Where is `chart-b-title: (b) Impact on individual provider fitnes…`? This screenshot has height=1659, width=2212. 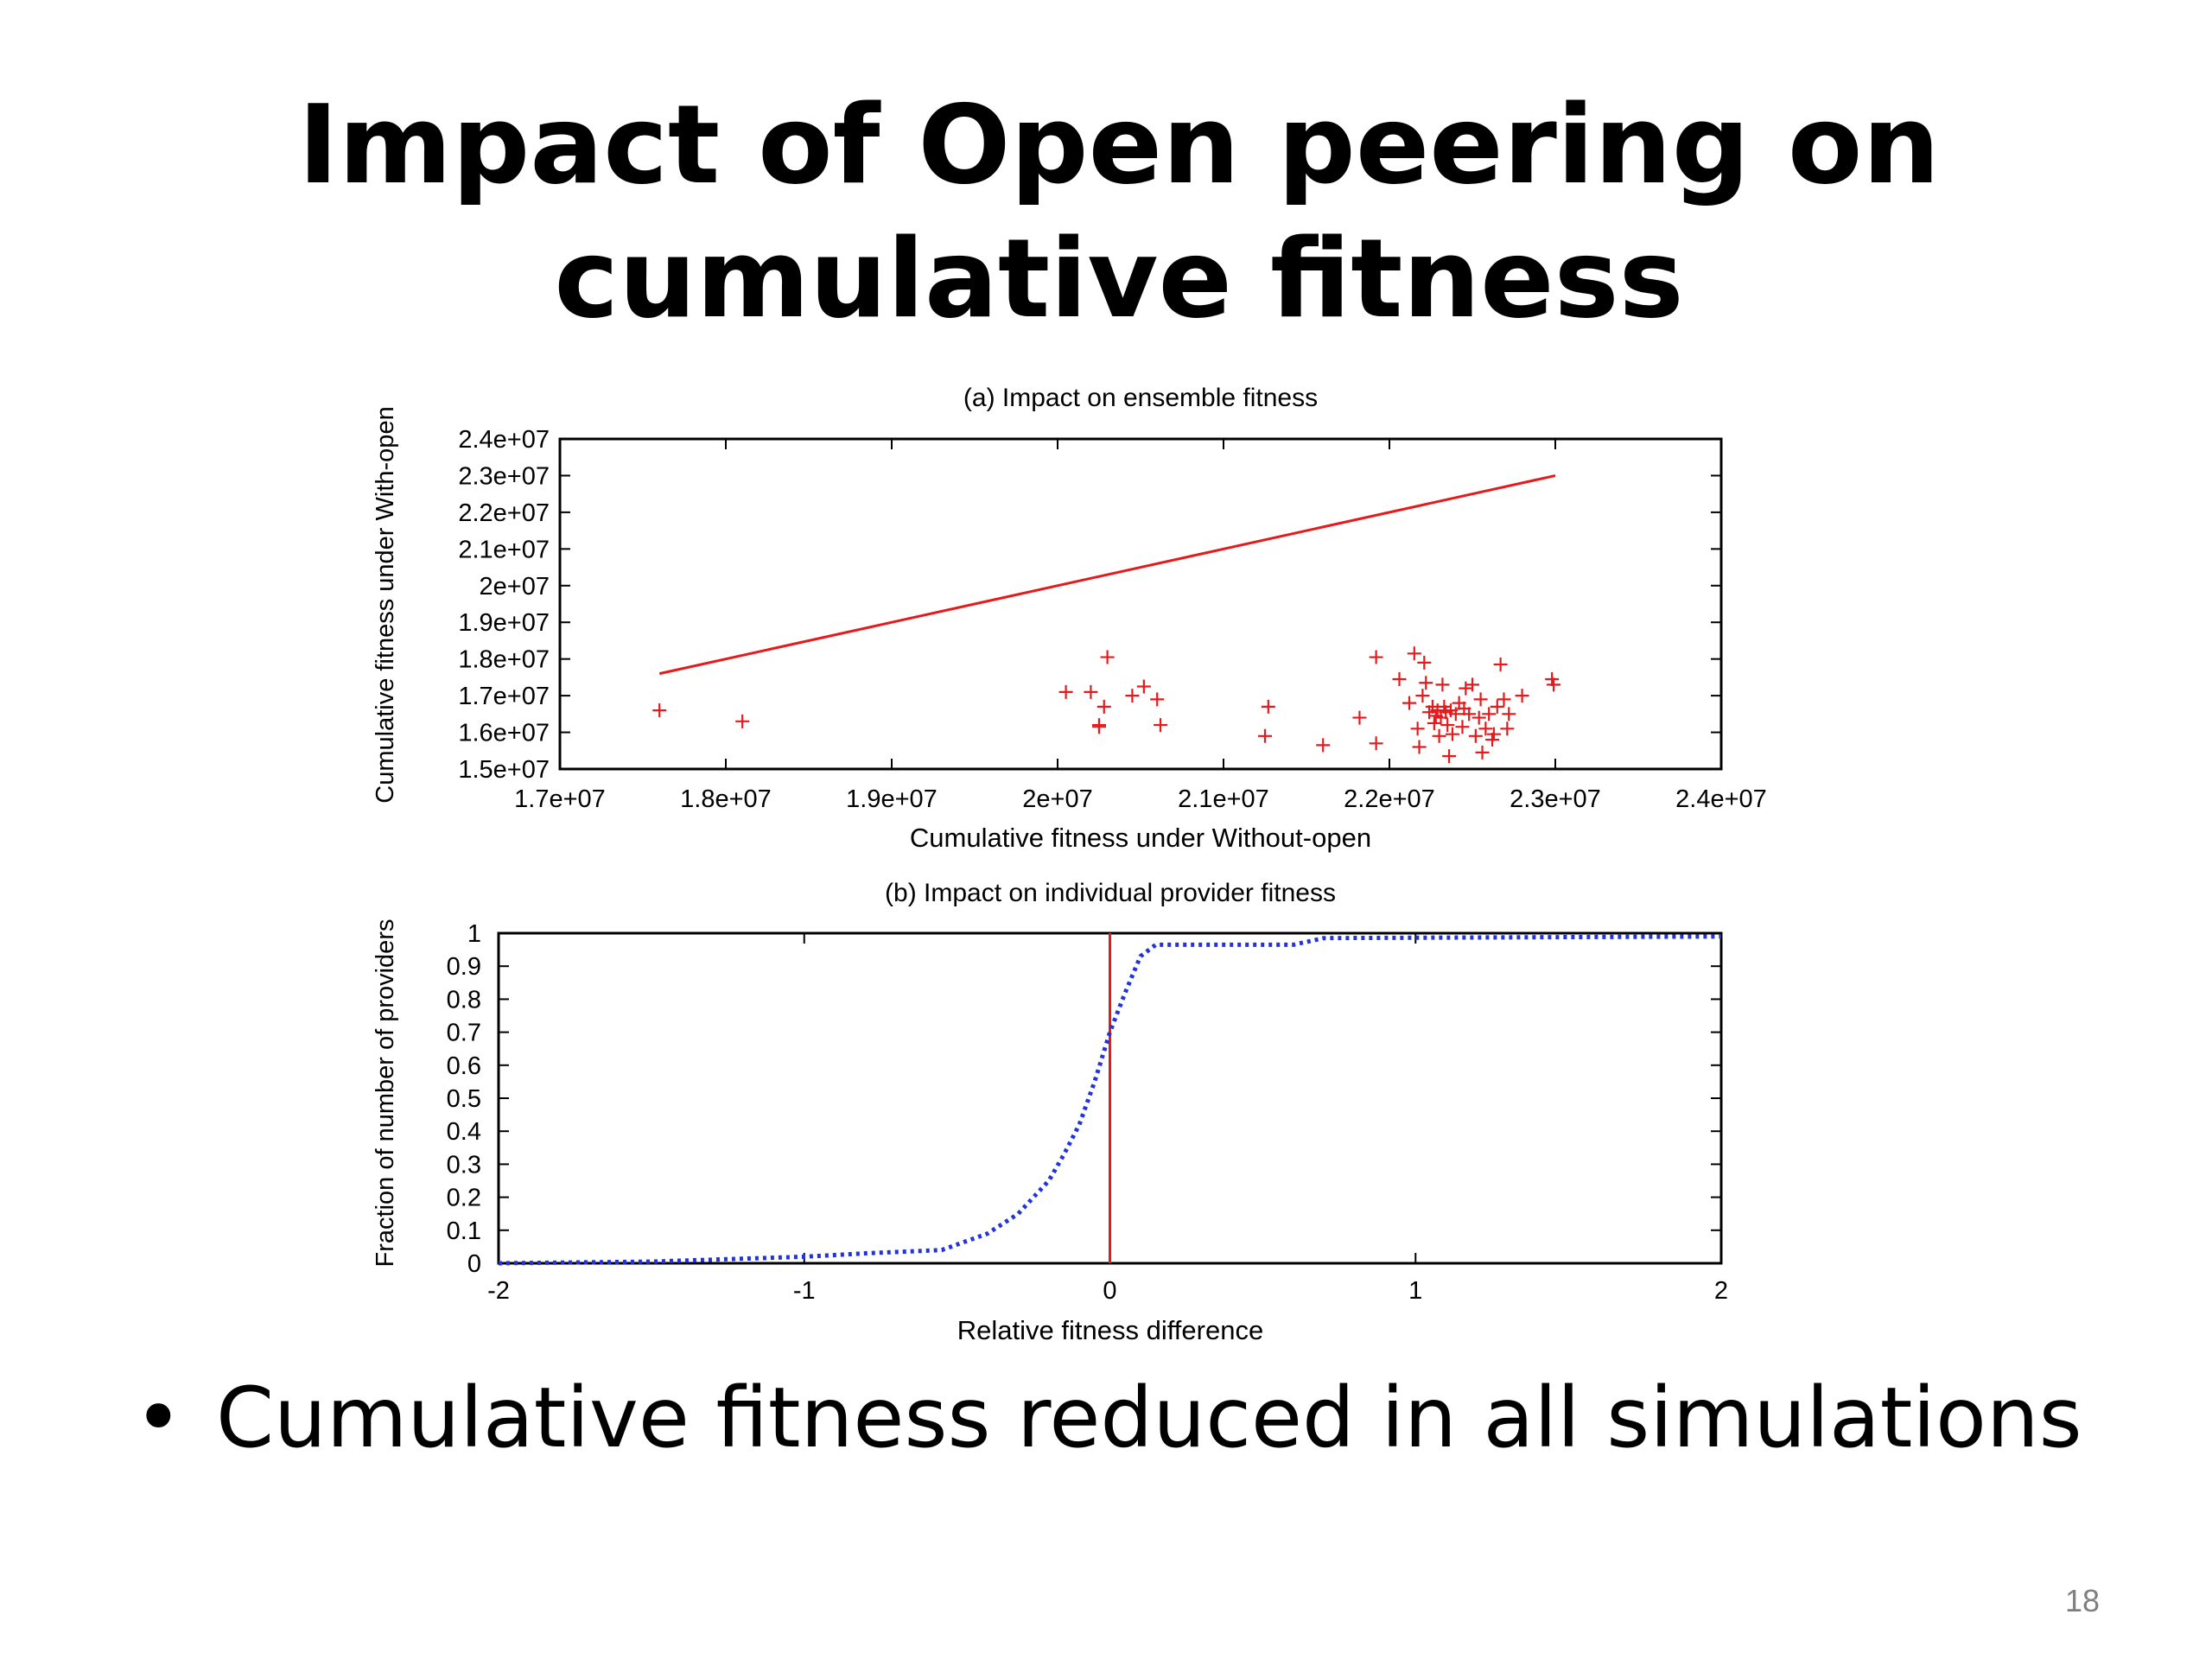 chart-b-title: (b) Impact on individual provider fitnes… is located at coordinates (1110, 893).